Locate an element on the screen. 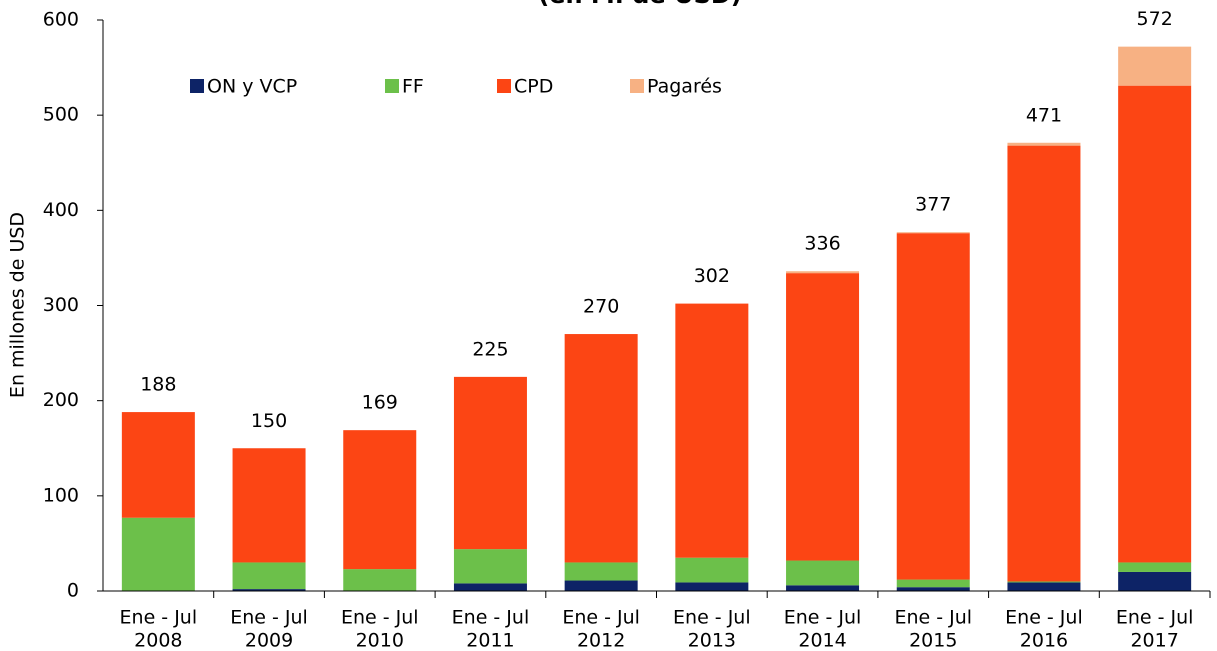 Image resolution: width=1217 pixels, height=651 pixels. total-label: 302 is located at coordinates (712, 276).